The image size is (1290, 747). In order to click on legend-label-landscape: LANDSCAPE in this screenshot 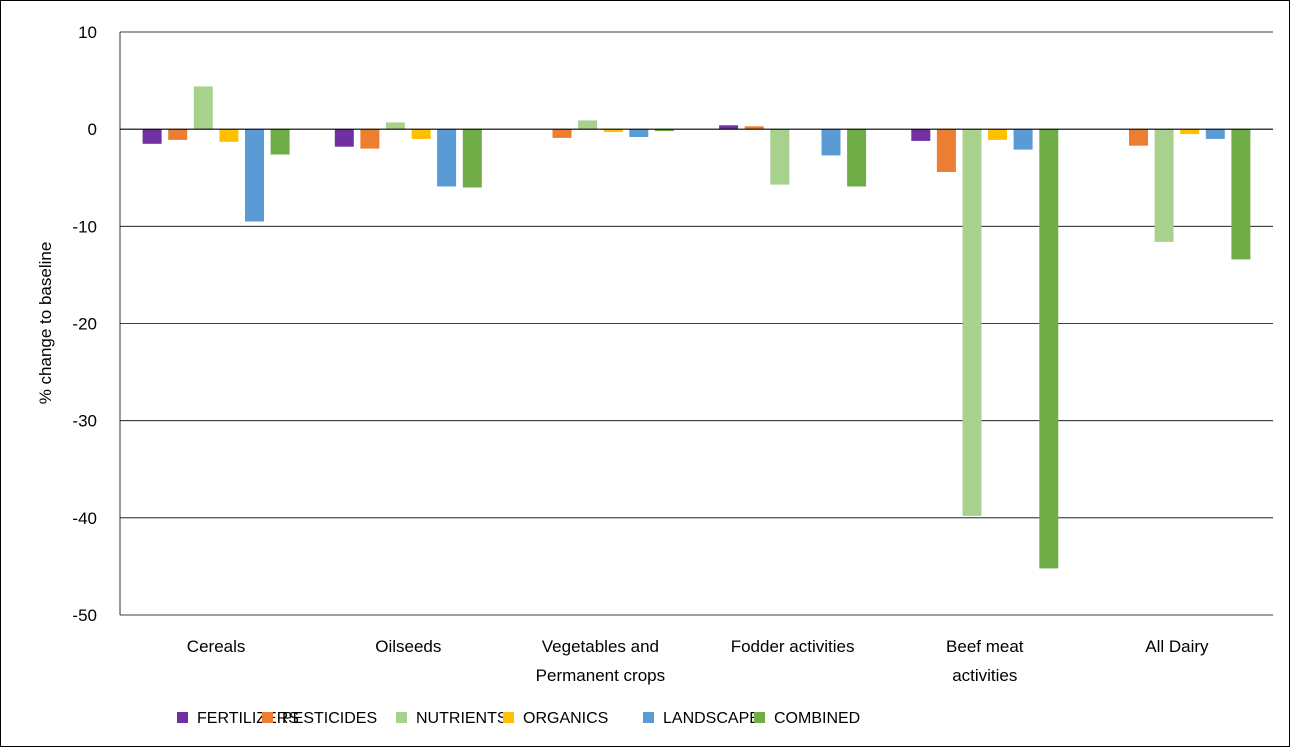, I will do `click(711, 718)`.